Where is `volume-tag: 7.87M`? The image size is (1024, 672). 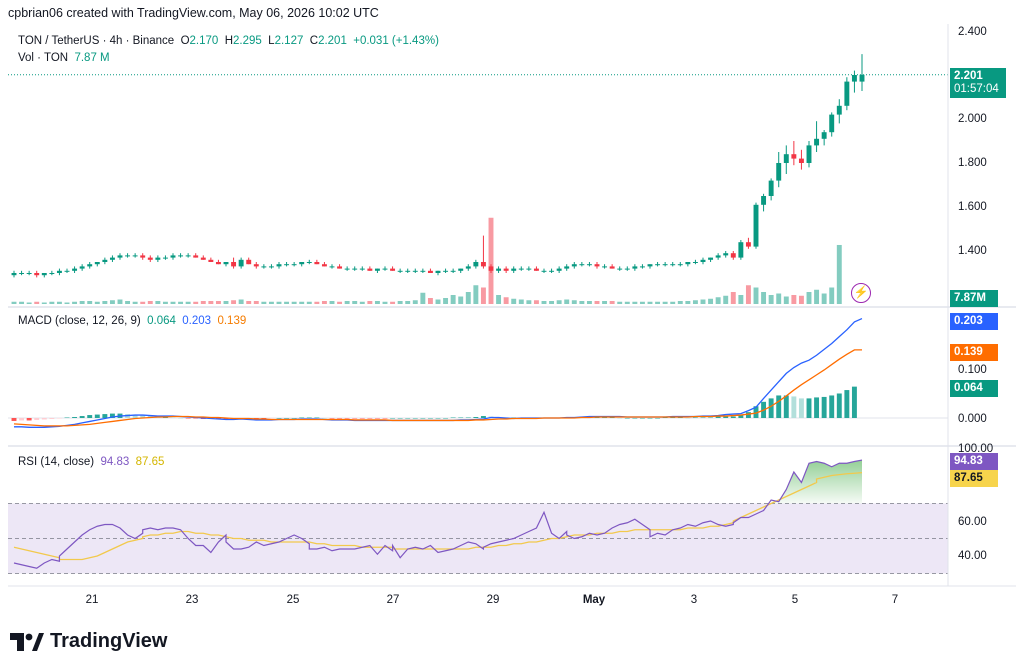 volume-tag: 7.87M is located at coordinates (974, 298).